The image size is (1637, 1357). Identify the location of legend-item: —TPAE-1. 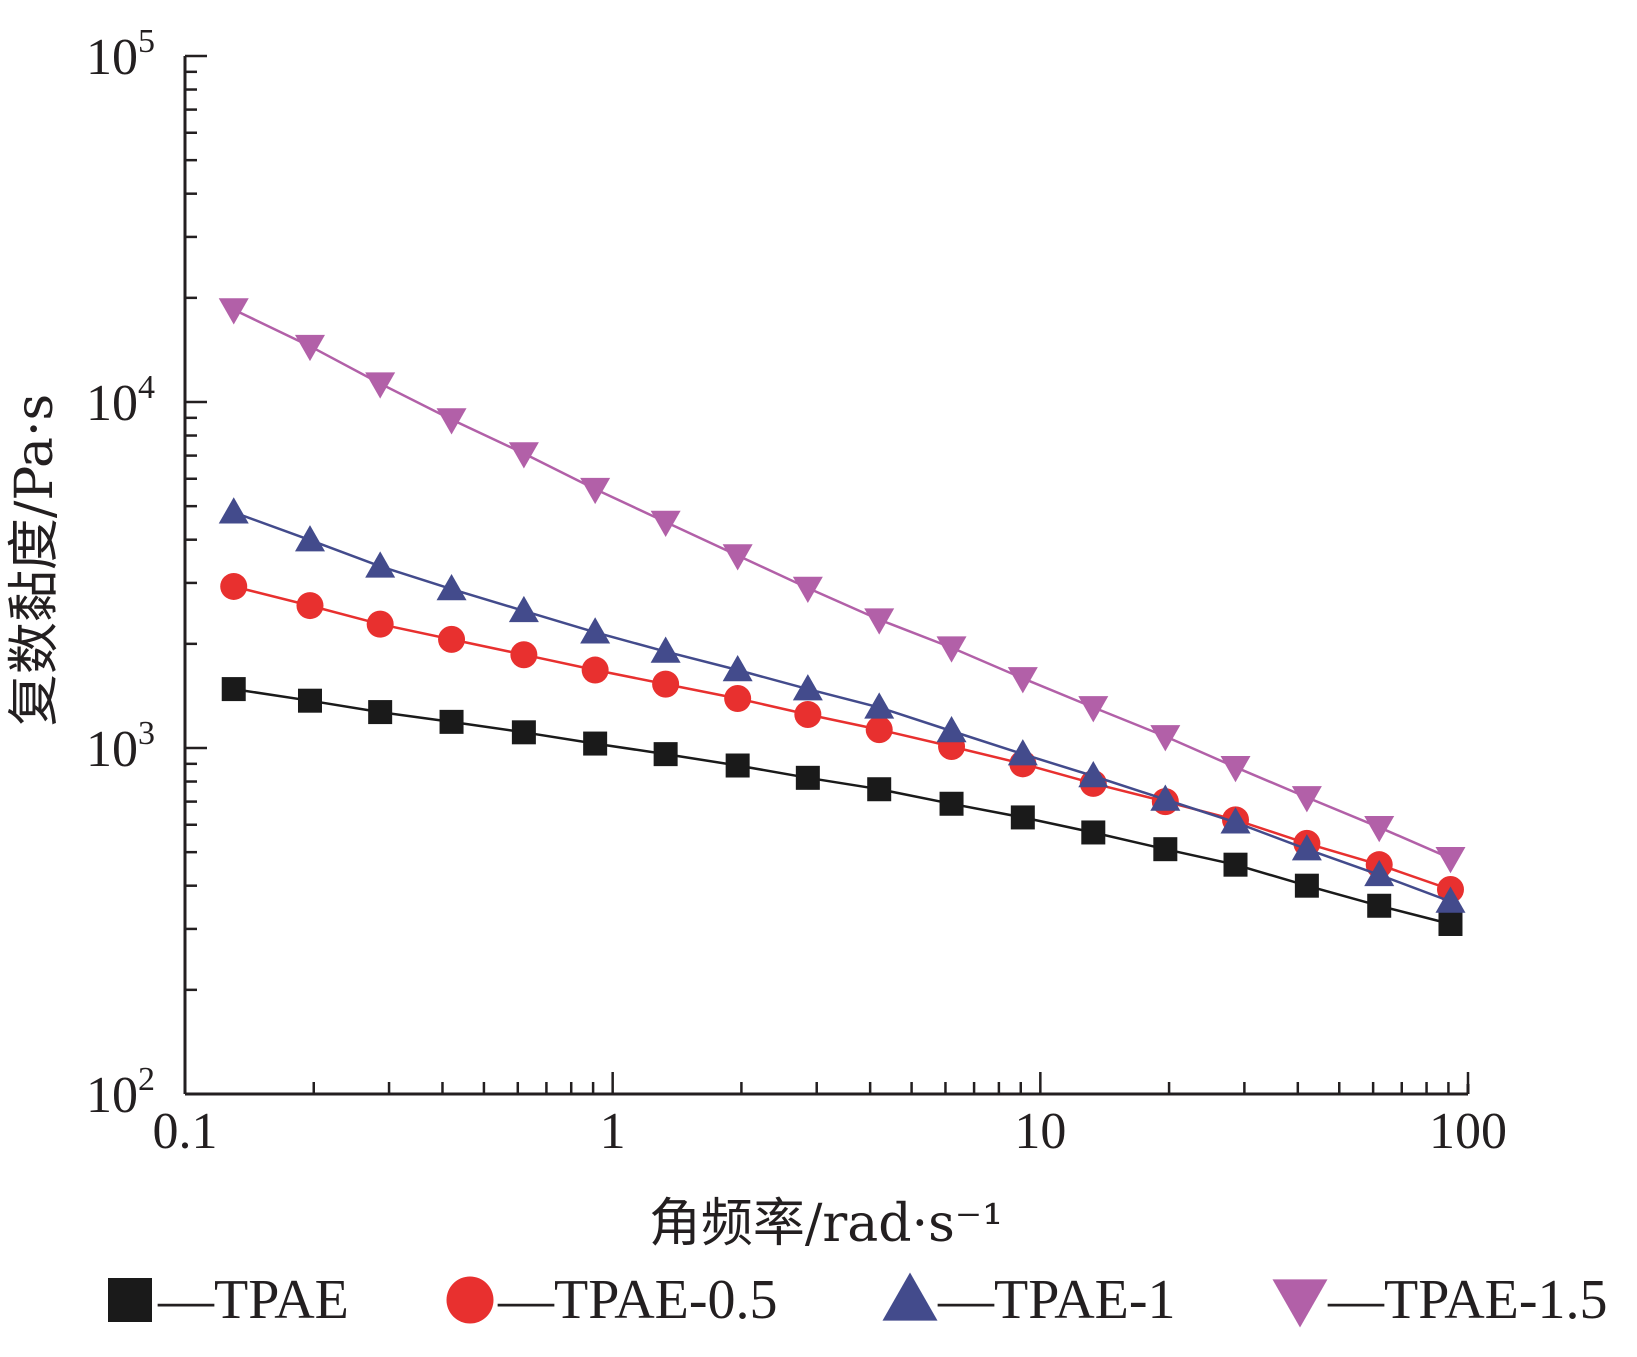
(1029, 1300).